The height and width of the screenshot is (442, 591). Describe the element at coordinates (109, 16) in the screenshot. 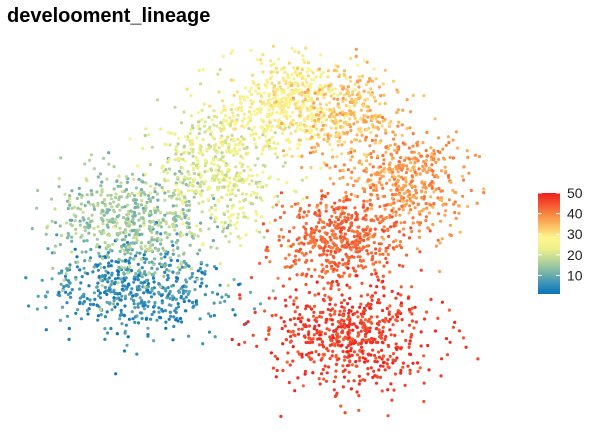

I see `chart-title: develooment_lineage` at that location.